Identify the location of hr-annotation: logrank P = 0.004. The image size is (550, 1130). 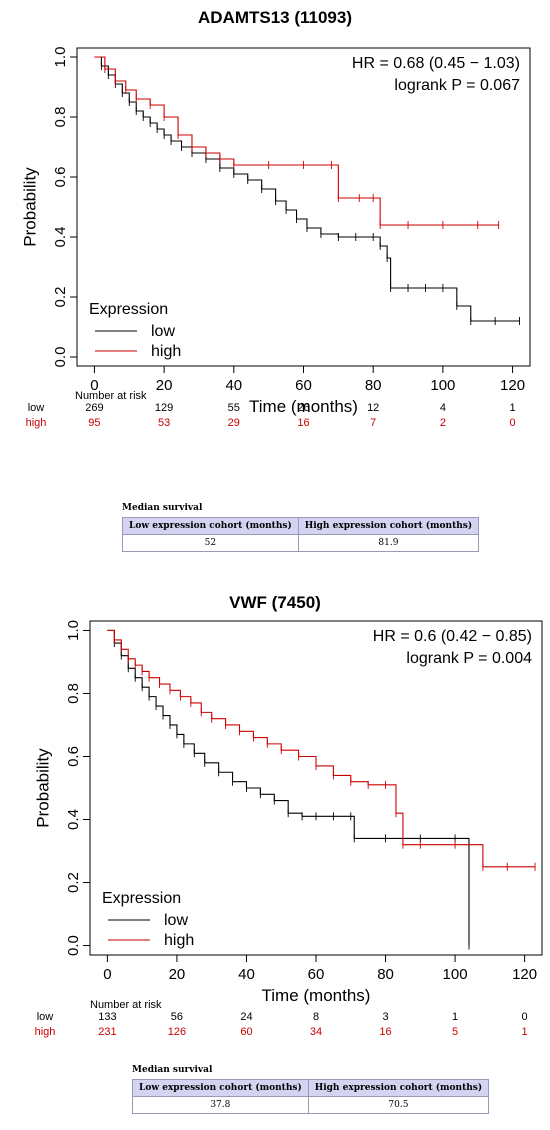
(469, 658).